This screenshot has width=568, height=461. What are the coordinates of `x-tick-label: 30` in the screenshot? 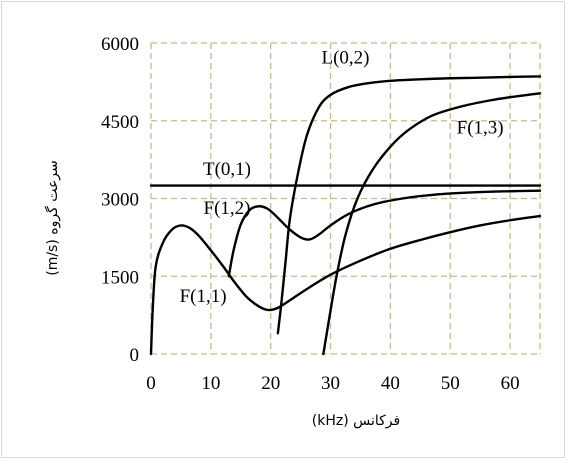 It's located at (330, 383).